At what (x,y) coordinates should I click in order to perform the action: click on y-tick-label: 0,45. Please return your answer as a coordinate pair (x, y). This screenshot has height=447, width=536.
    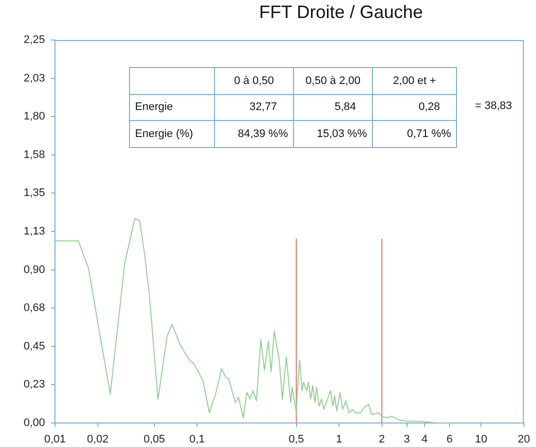
    Looking at the image, I should click on (34, 346).